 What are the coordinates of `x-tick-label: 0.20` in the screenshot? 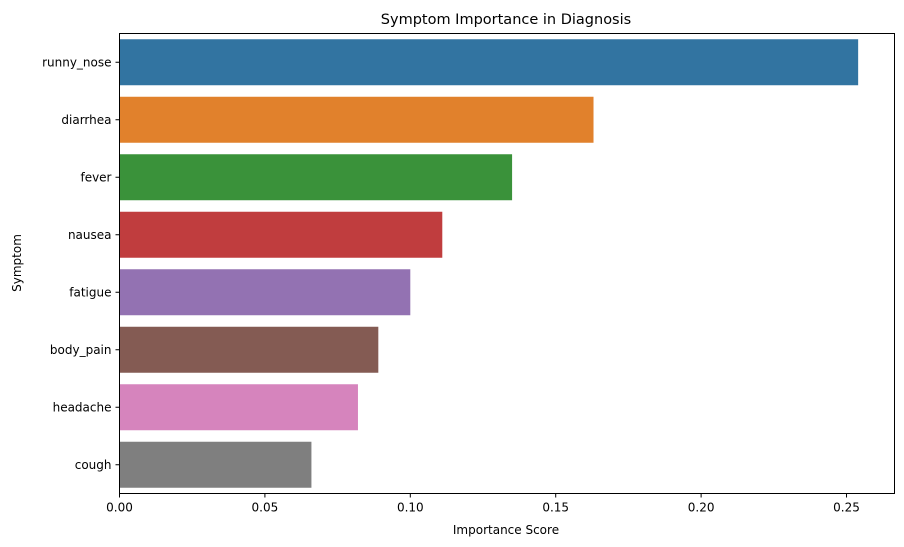 It's located at (701, 508).